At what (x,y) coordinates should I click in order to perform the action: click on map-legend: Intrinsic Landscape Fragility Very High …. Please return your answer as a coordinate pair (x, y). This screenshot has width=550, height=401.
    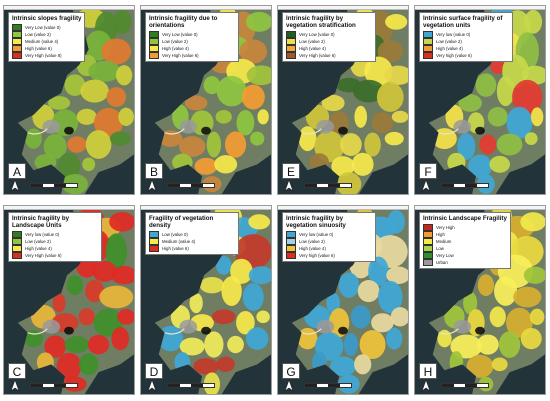
    Looking at the image, I should click on (465, 240).